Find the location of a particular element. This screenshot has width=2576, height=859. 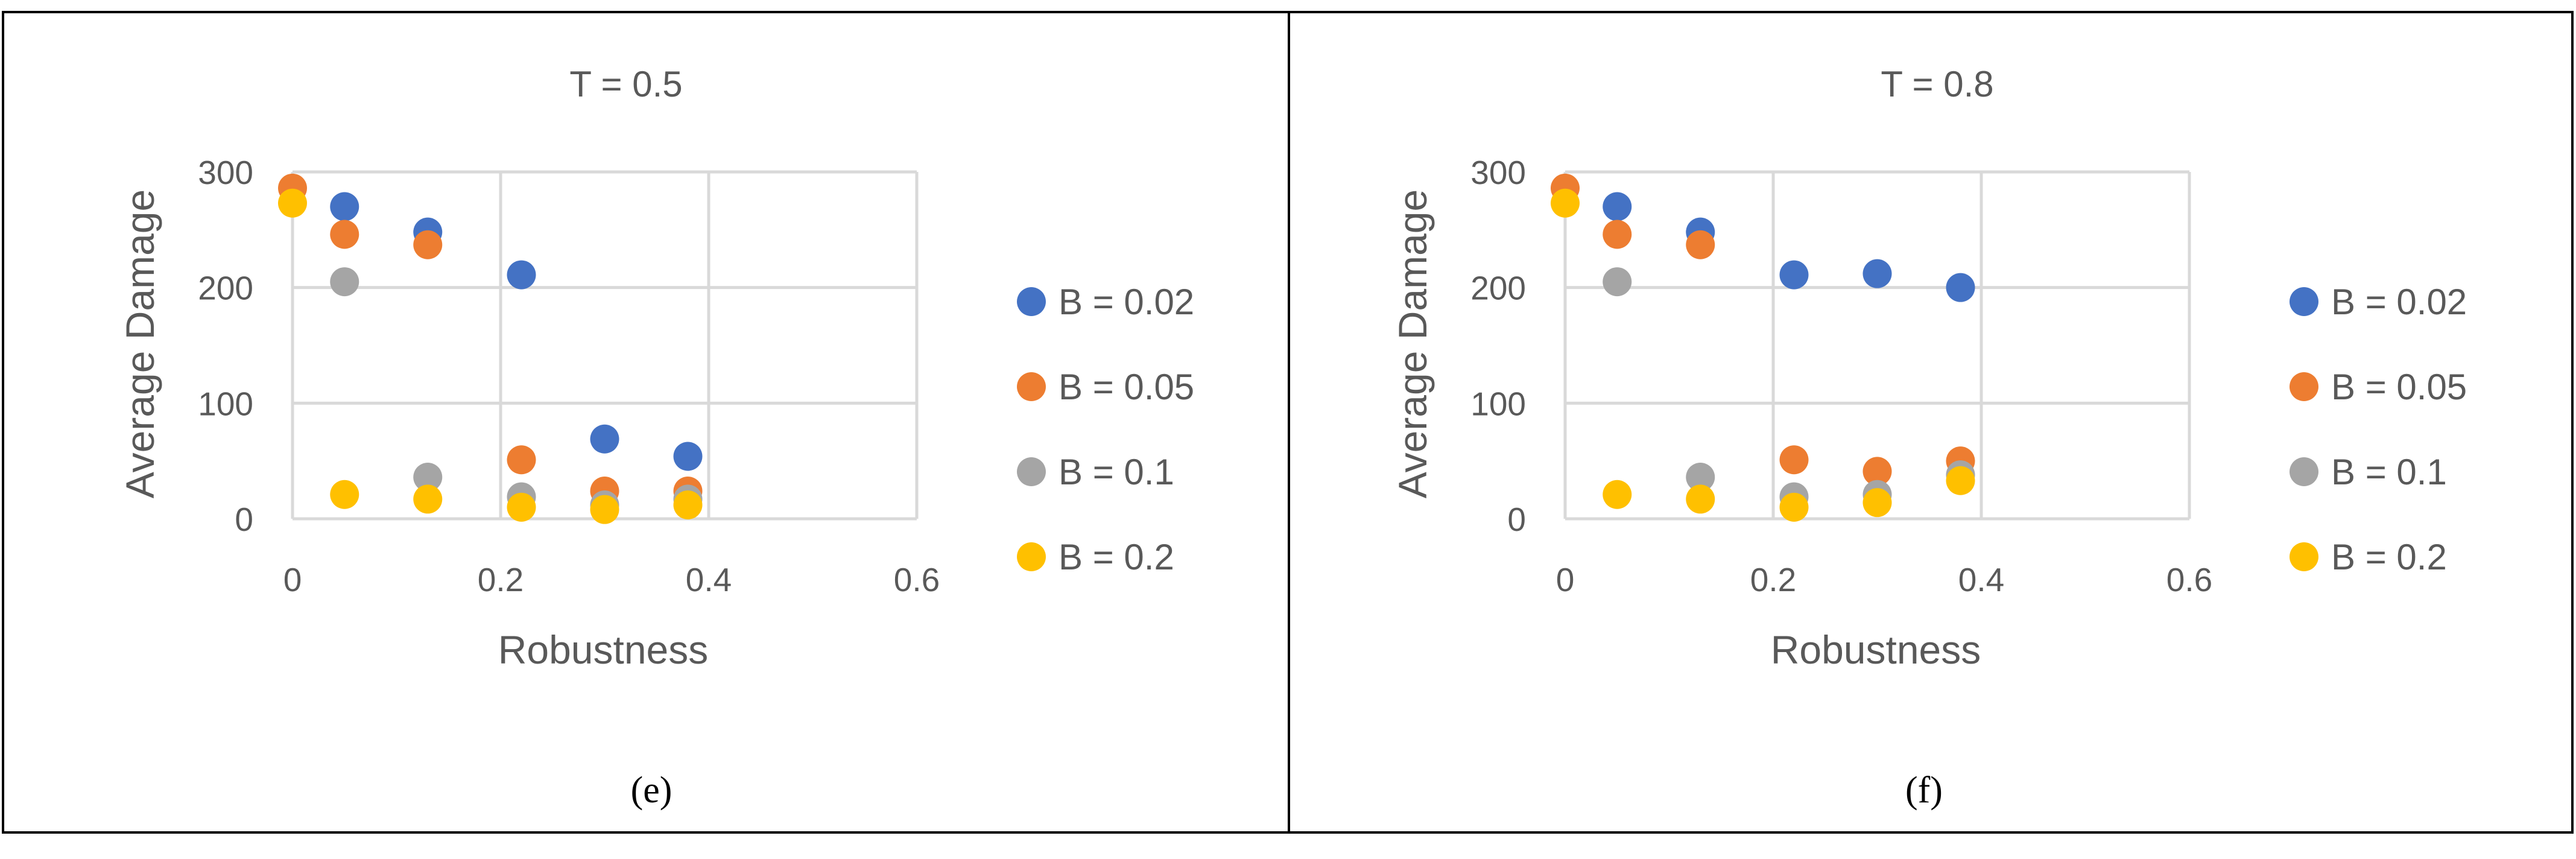

gridlines is located at coordinates (605, 345).